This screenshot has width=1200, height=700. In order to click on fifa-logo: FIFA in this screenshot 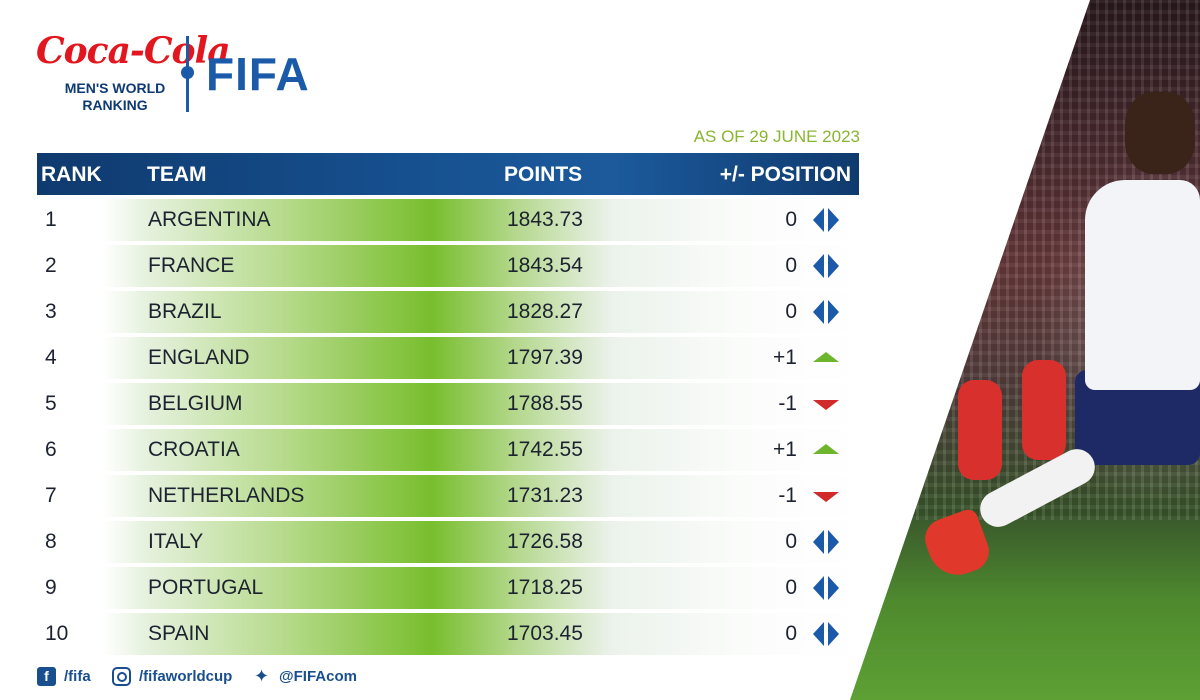, I will do `click(258, 74)`.